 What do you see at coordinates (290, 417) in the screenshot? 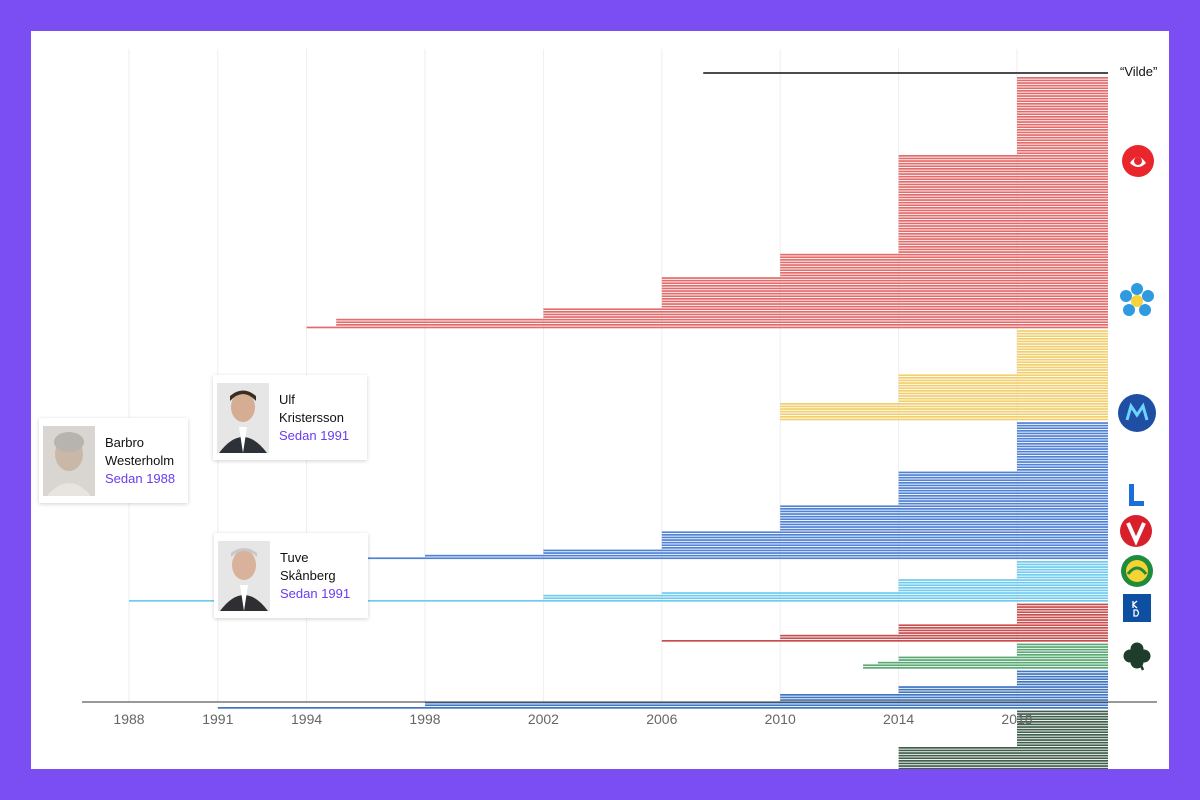
I see `member-card-kristersson: Ulf Kristersson Sedan 1991` at bounding box center [290, 417].